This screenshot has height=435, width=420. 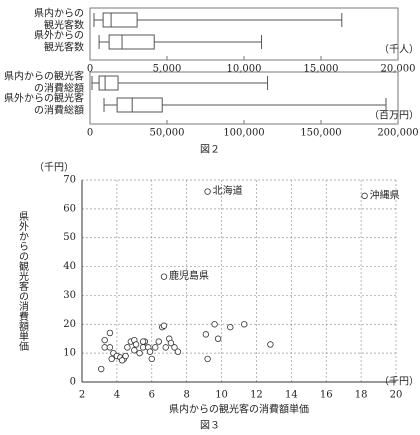 What do you see at coordinates (385, 194) in the screenshot?
I see `point-label: 沖縄県` at bounding box center [385, 194].